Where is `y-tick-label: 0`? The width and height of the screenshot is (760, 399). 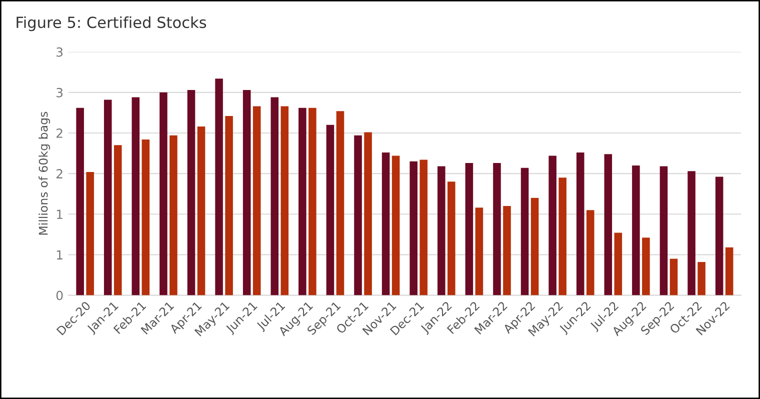 y-tick-label: 0 is located at coordinates (59, 295).